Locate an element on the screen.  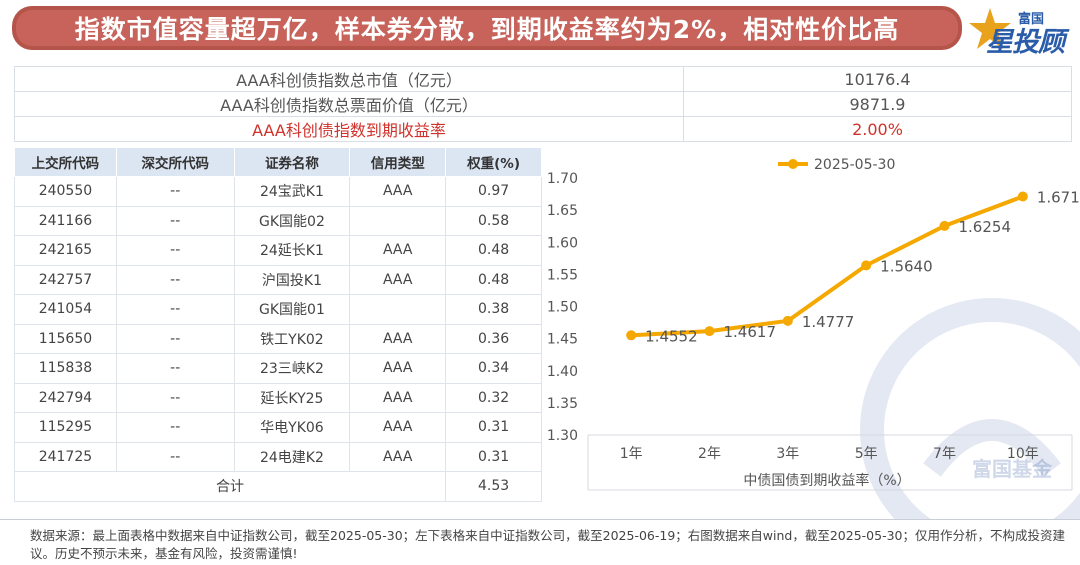
total-label: 合计 is located at coordinates (230, 486).